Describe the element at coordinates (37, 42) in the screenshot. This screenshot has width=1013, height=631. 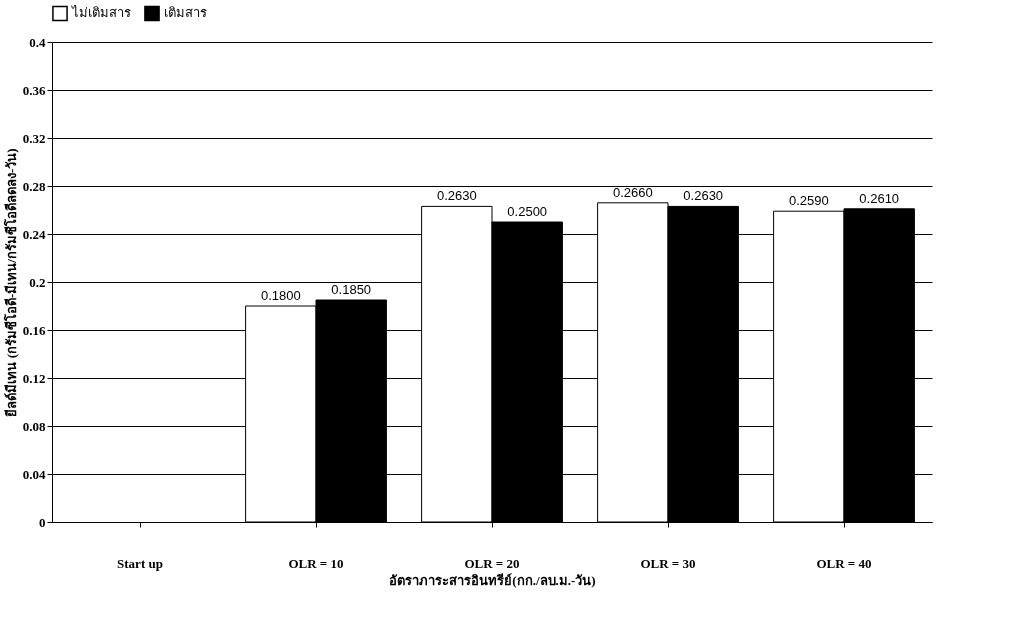
I see `y-tick-label: 0.4` at that location.